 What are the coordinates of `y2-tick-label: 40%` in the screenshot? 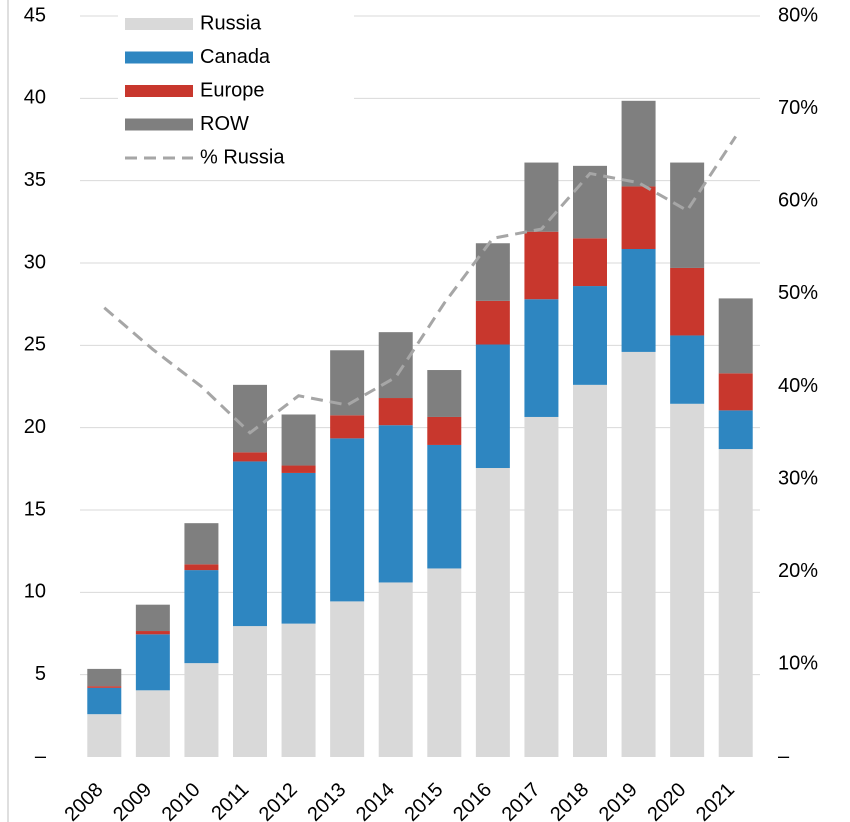 It's located at (798, 386).